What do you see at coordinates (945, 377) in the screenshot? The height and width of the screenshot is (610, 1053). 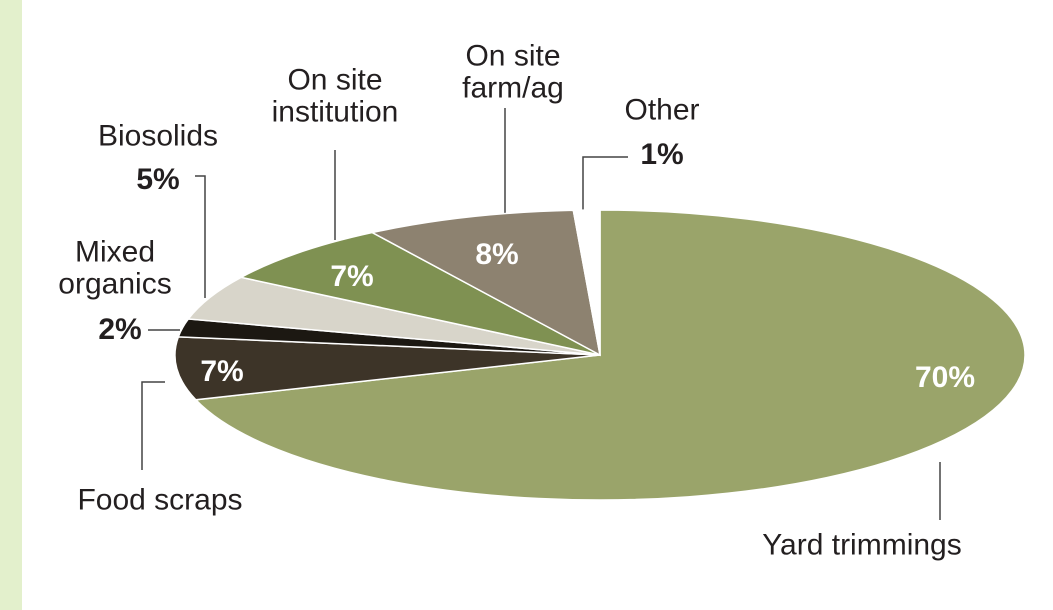 I see `value-label: 70%` at bounding box center [945, 377].